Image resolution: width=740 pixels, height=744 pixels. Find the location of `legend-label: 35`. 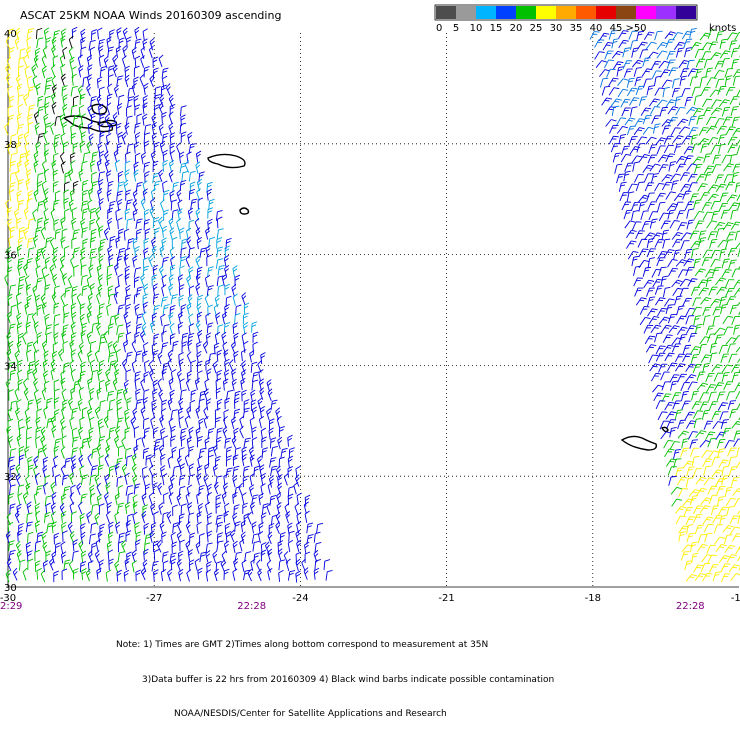

legend-label: 35 is located at coordinates (576, 28).